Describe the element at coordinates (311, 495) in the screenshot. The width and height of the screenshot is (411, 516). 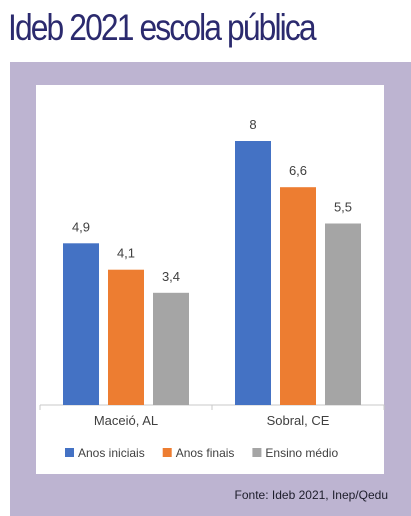
I see `source-note: Fonte: Ideb 2021, Inep/Qedu` at that location.